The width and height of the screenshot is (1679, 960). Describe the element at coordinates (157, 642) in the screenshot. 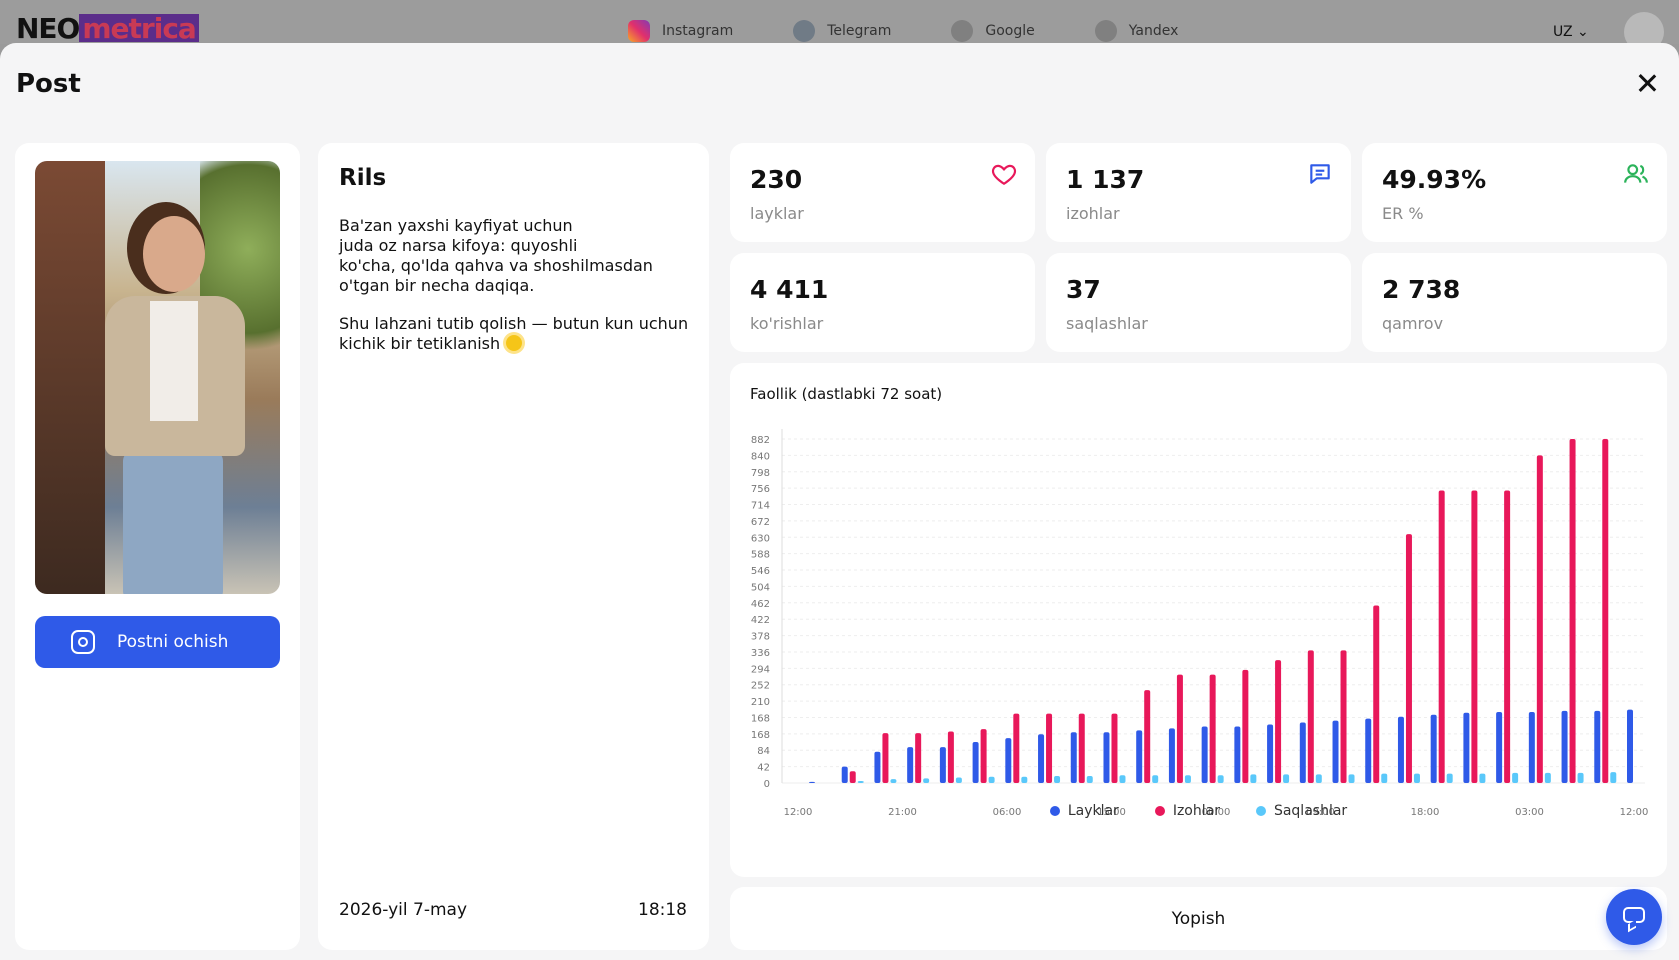

I see `open-post-button: Postni ochish` at that location.